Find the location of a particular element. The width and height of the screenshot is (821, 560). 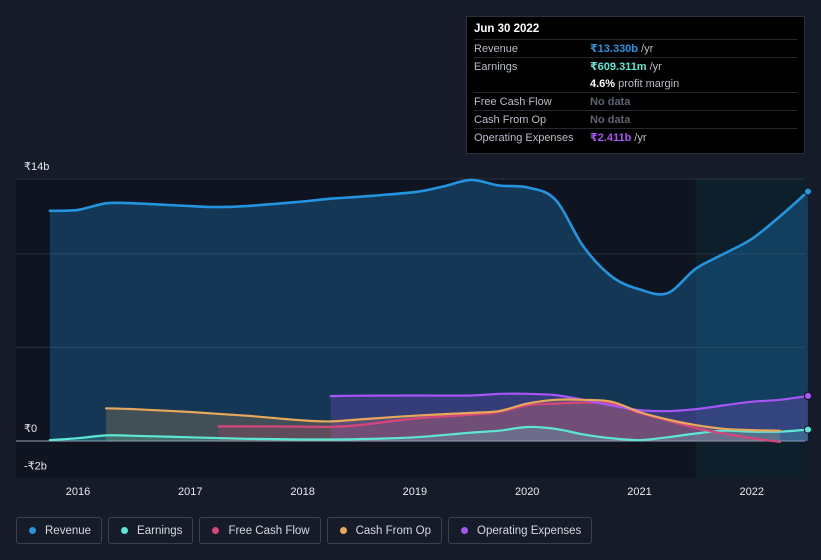

x-tick-label: 2018 is located at coordinates (302, 492).